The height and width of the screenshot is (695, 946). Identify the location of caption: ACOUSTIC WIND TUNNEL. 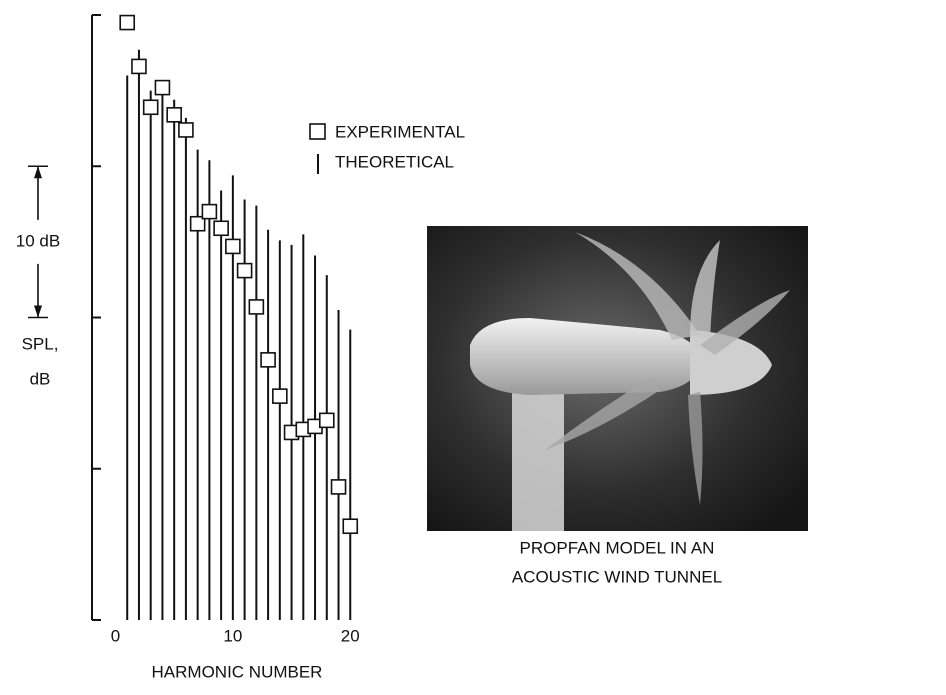
(617, 576).